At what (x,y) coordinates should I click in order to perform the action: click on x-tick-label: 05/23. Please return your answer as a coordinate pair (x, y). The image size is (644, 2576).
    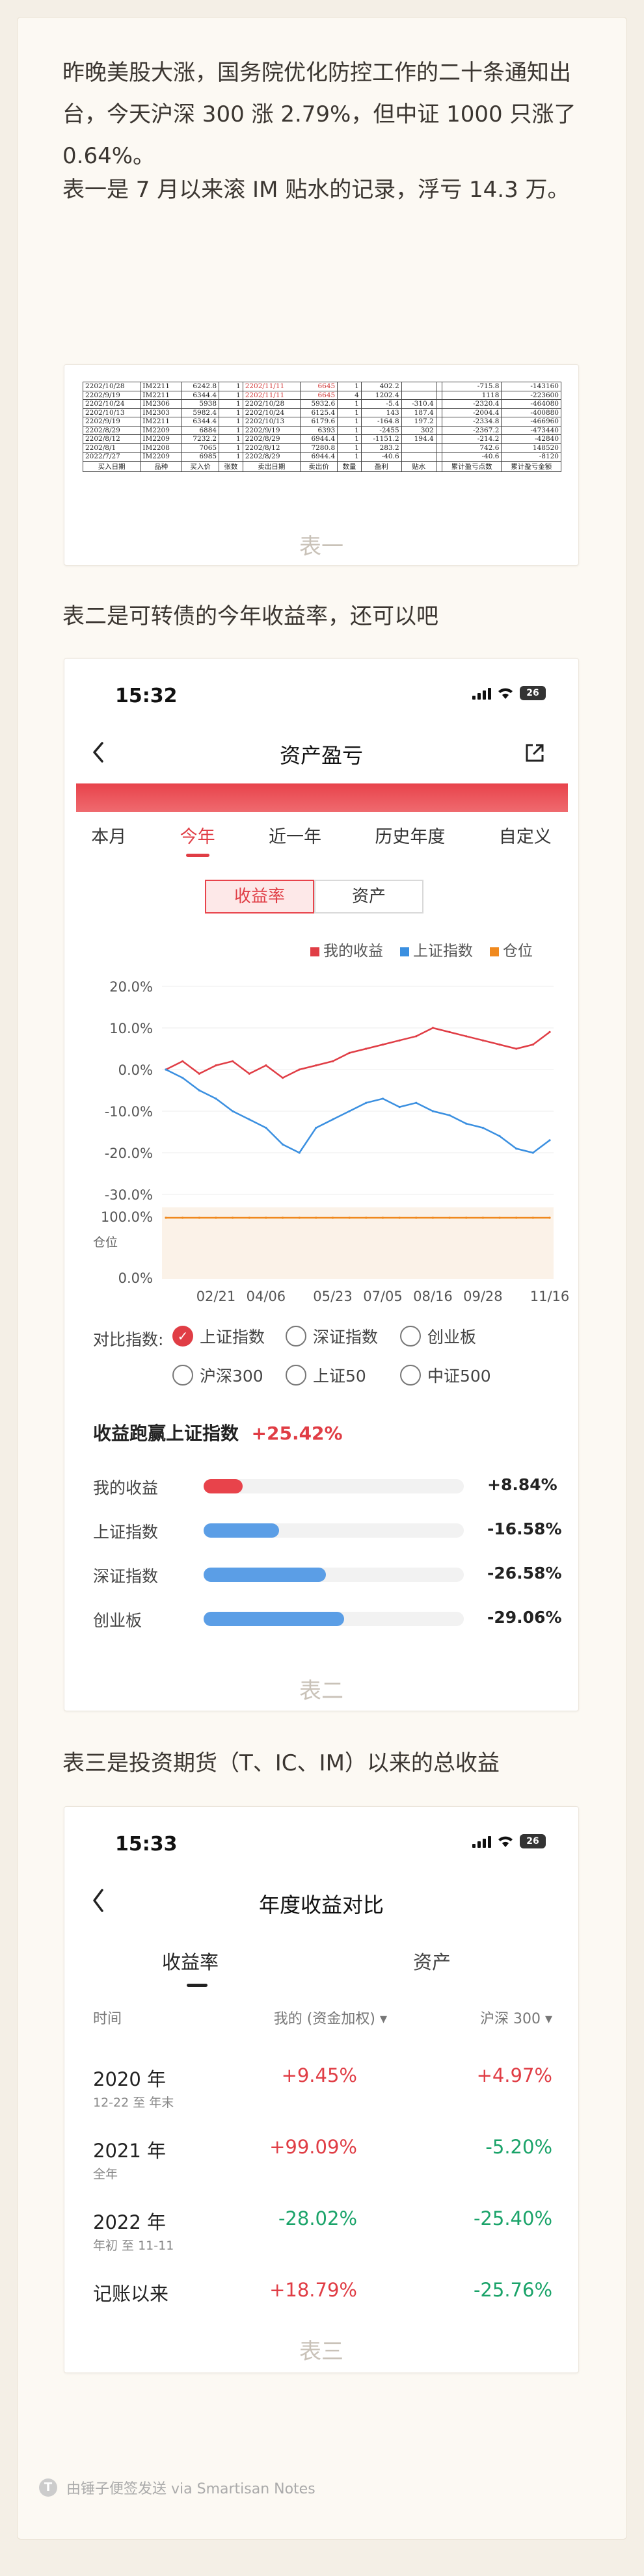
    Looking at the image, I should click on (333, 1296).